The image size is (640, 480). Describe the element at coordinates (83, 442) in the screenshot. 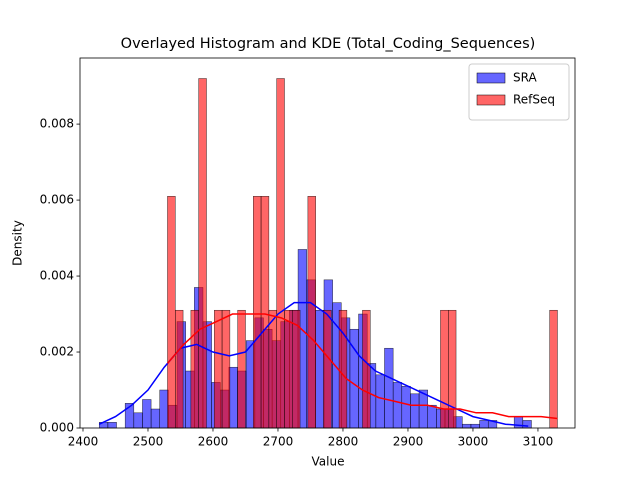

I see `x-tick-label: 2400` at that location.